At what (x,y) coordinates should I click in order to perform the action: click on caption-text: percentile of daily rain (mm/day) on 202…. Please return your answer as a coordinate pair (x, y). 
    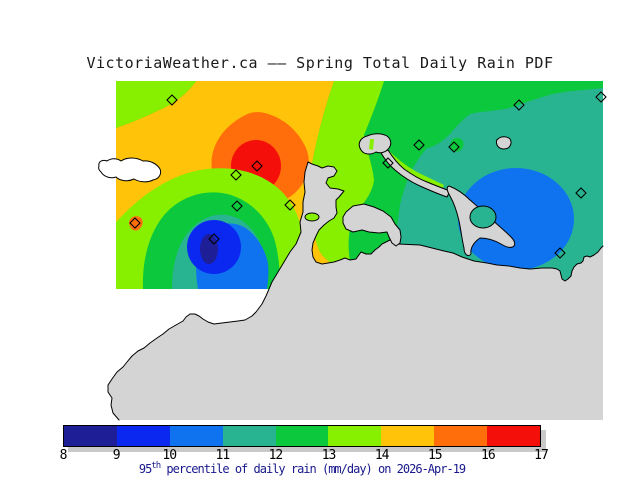
    Looking at the image, I should click on (313, 469).